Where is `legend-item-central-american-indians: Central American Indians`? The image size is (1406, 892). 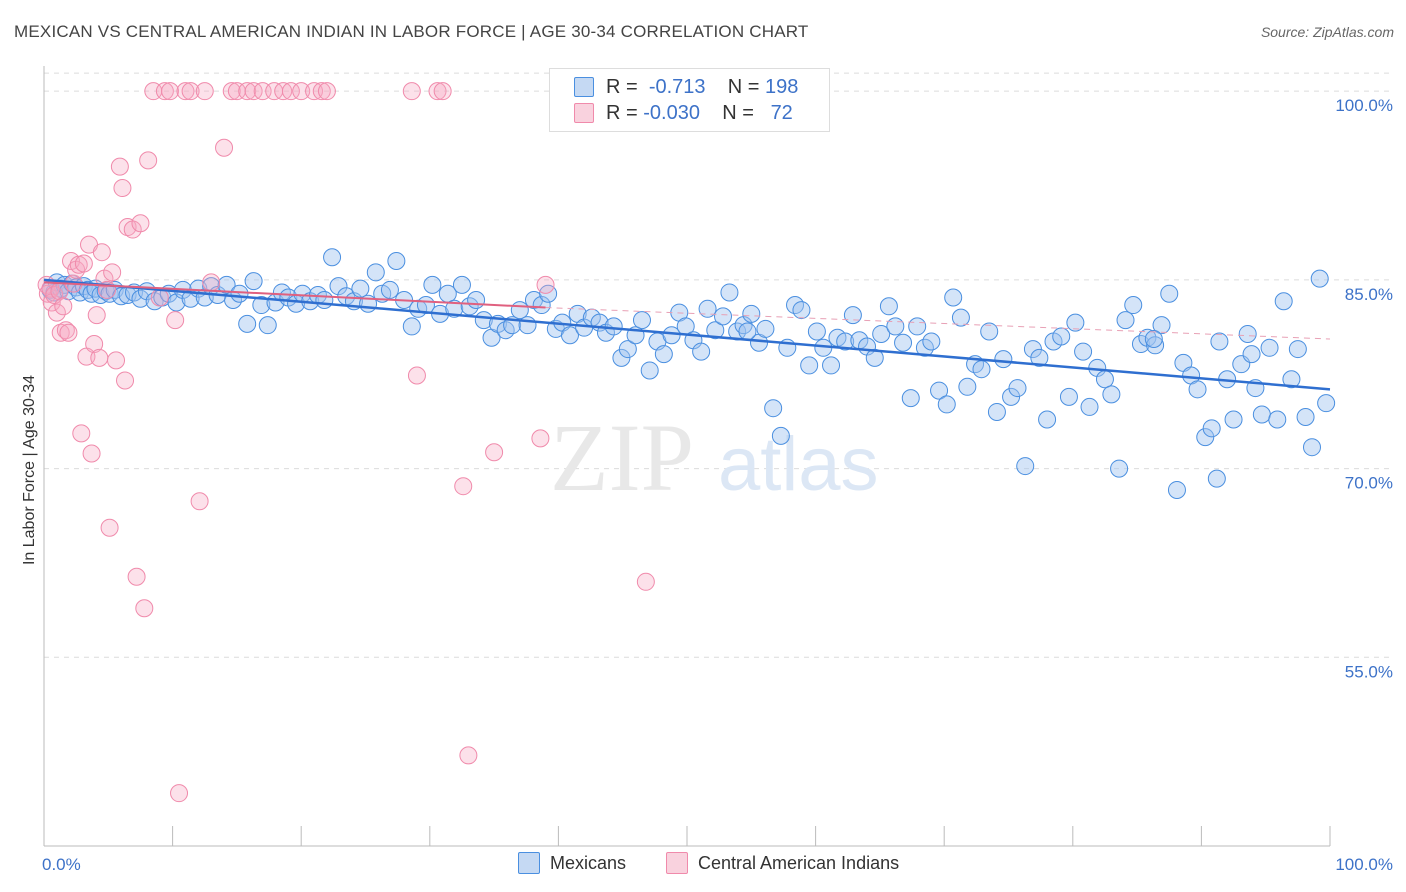
legend-item-central-american-indians: Central American Indians is located at coordinates (782, 863).